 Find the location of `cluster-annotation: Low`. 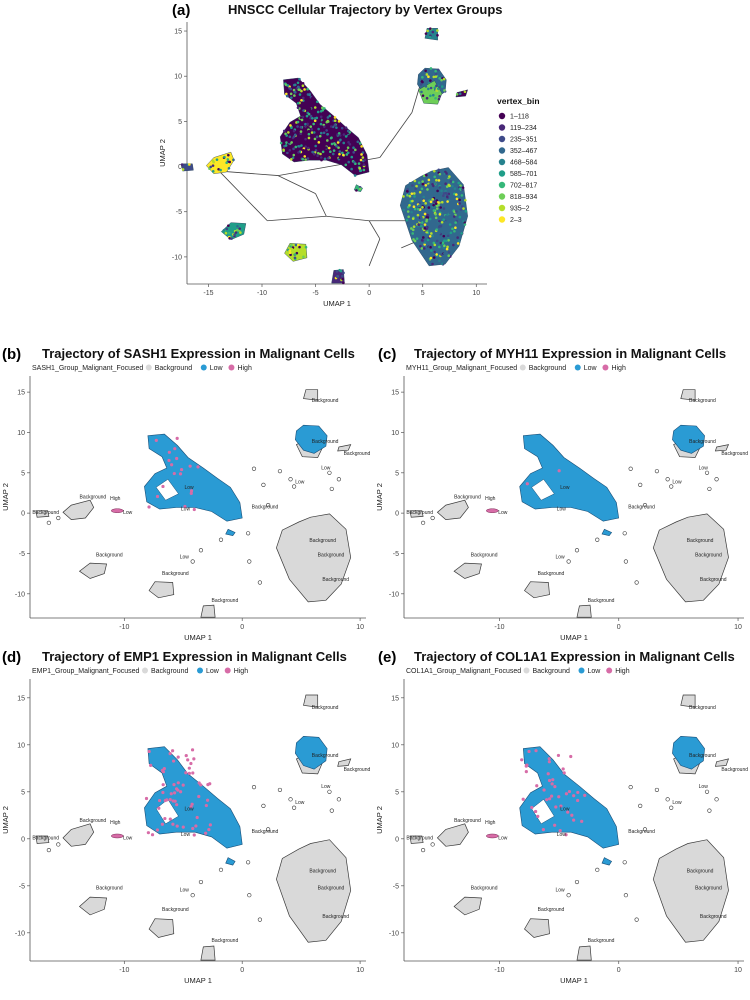

cluster-annotation: Low is located at coordinates (128, 513).